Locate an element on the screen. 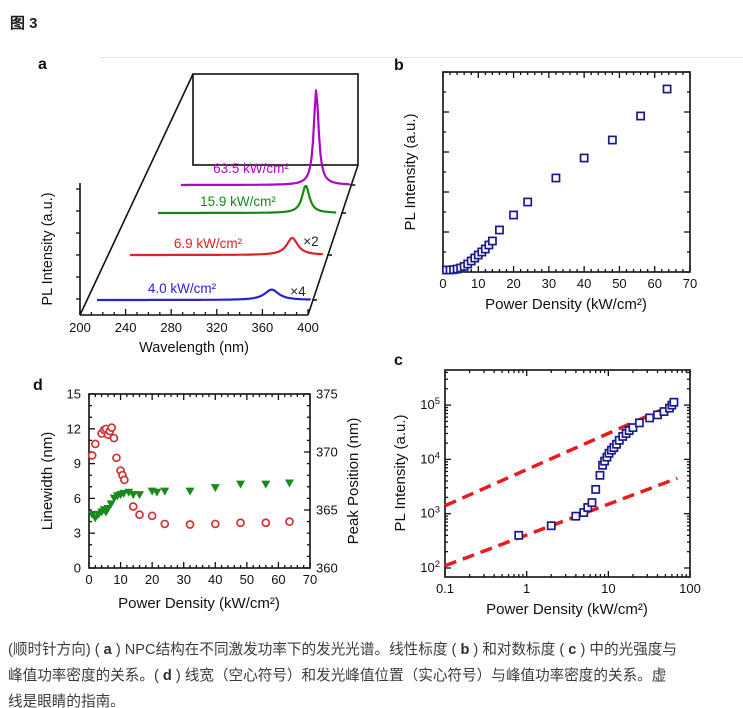  svg-text: 10² is located at coordinates (430, 567).